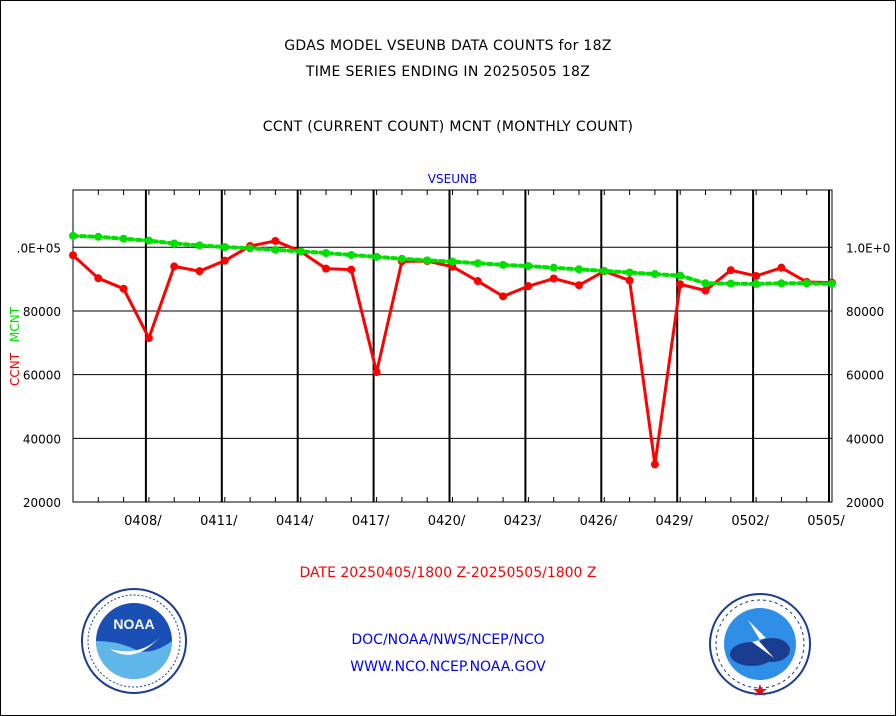  I want to click on title-line-1: GDAS MODEL VSEUNB DATA COUNTS for 18Z, so click(448, 46).